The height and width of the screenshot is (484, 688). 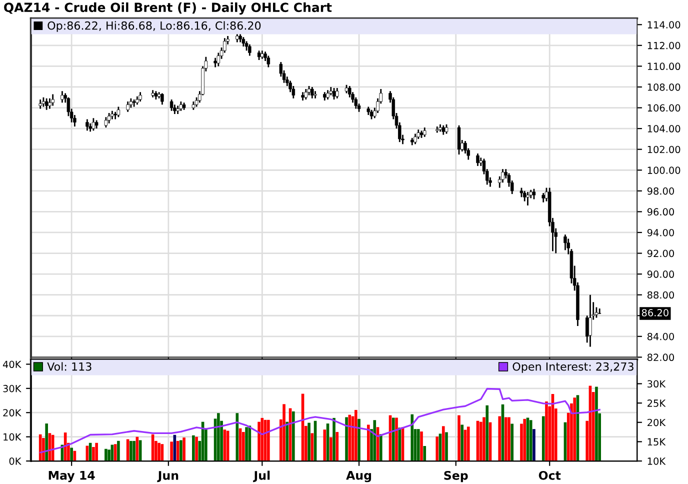 What do you see at coordinates (15, 461) in the screenshot?
I see `y-tick-label: 0K` at bounding box center [15, 461].